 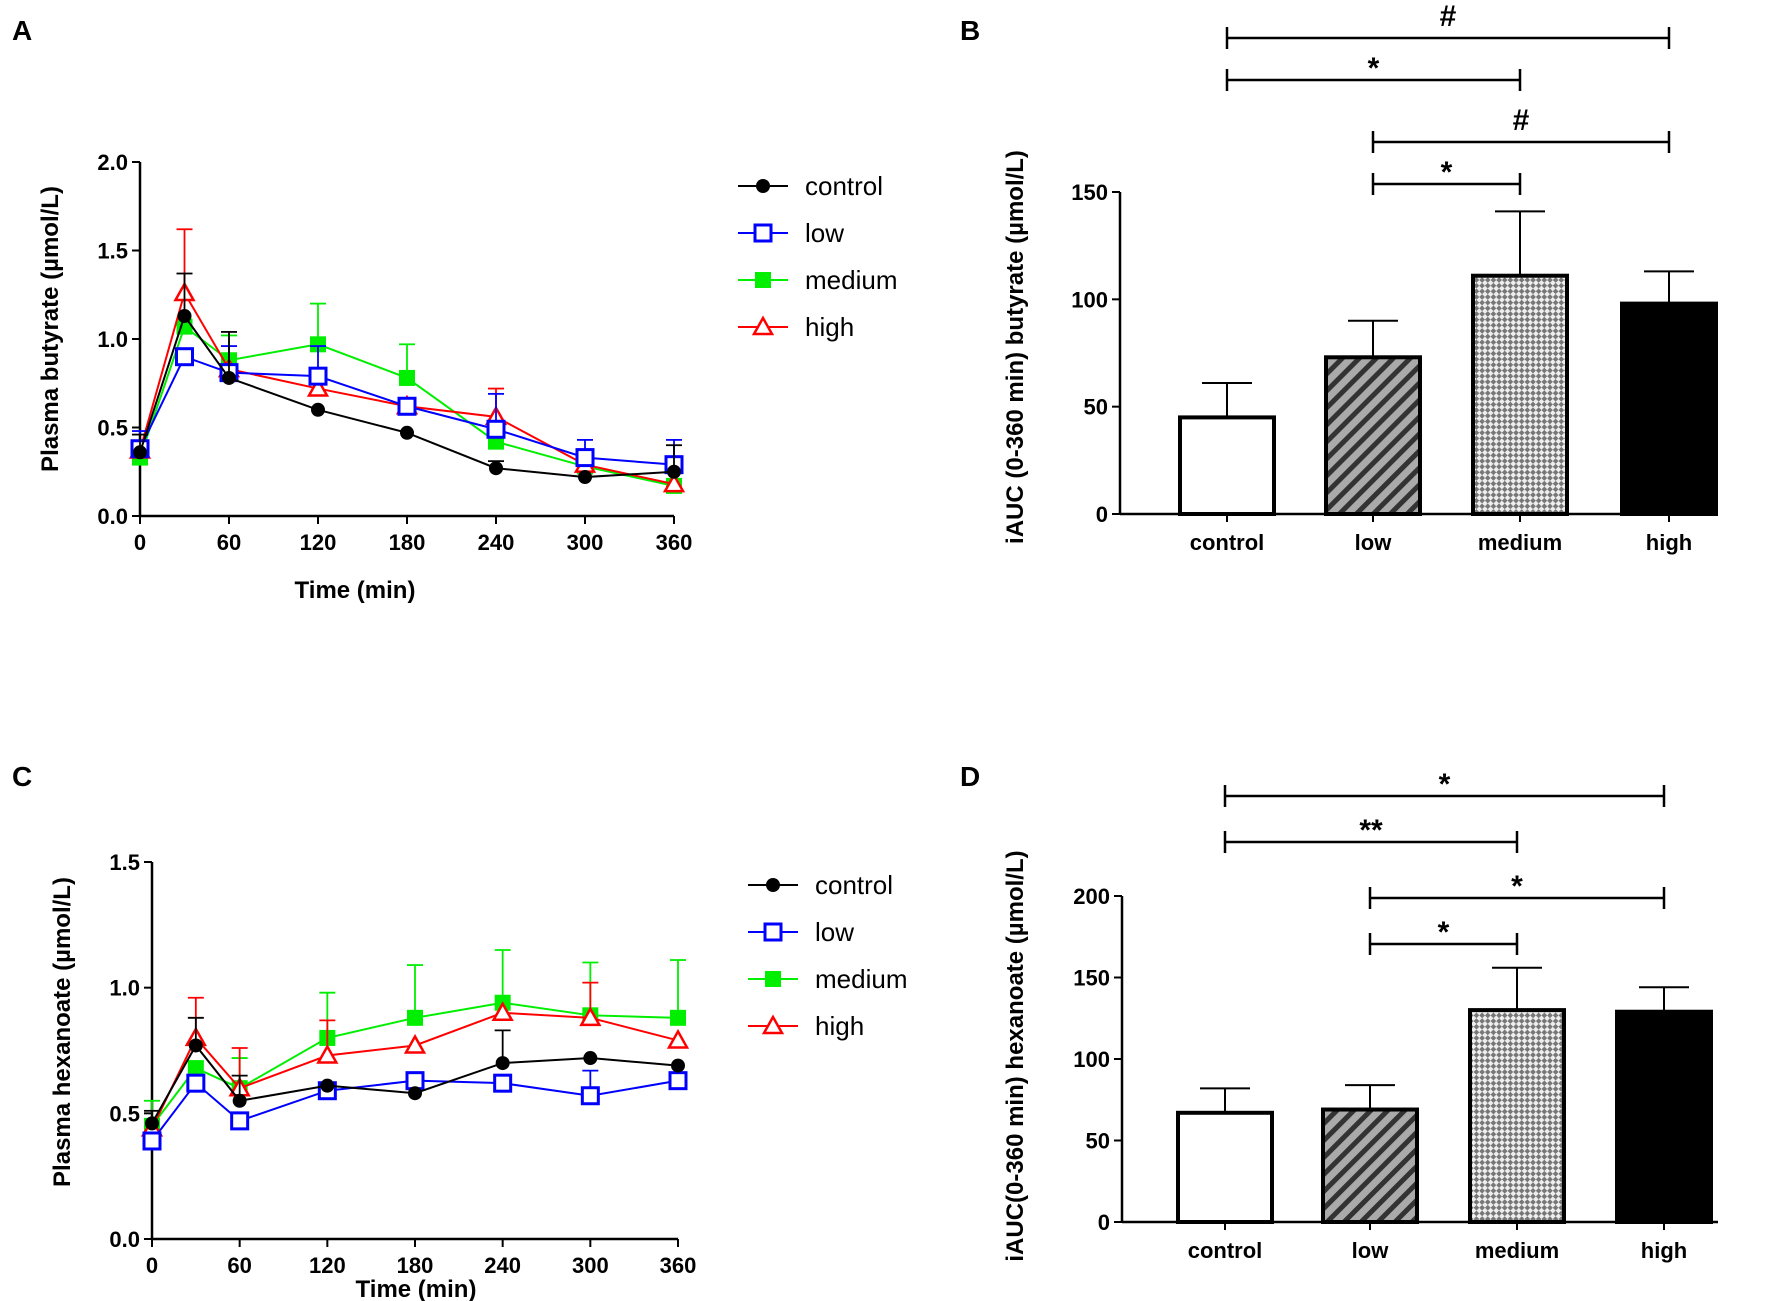 What do you see at coordinates (817, 256) in the screenshot?
I see `panel-a-legend: control low medium high` at bounding box center [817, 256].